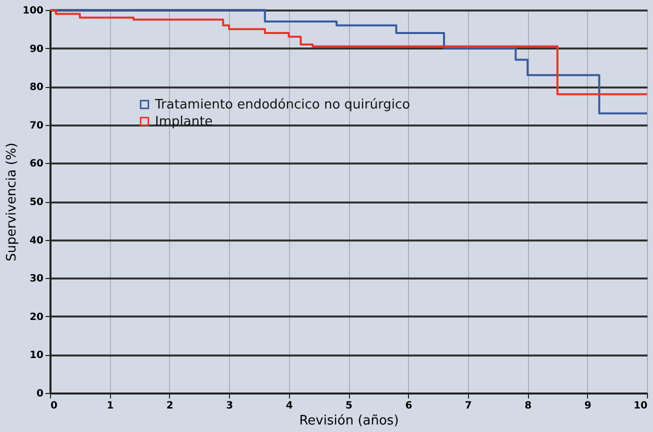 This screenshot has height=432, width=653. What do you see at coordinates (641, 406) in the screenshot?
I see `x-tick-label: 10` at bounding box center [641, 406].